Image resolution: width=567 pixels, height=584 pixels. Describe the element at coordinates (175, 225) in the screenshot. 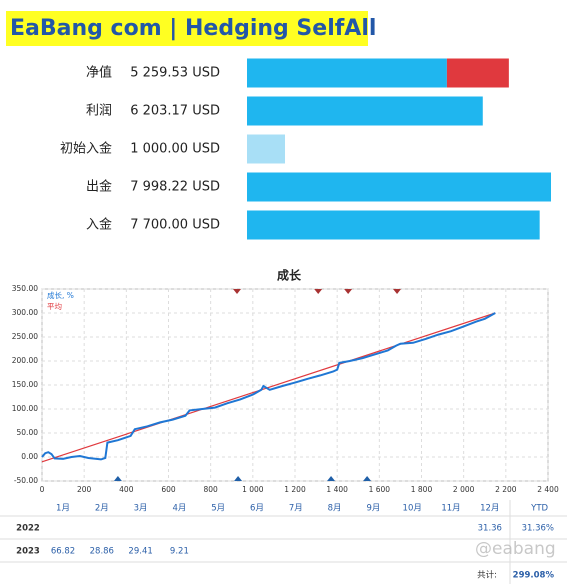

I see `summary-value: 7 700.00 USD` at that location.